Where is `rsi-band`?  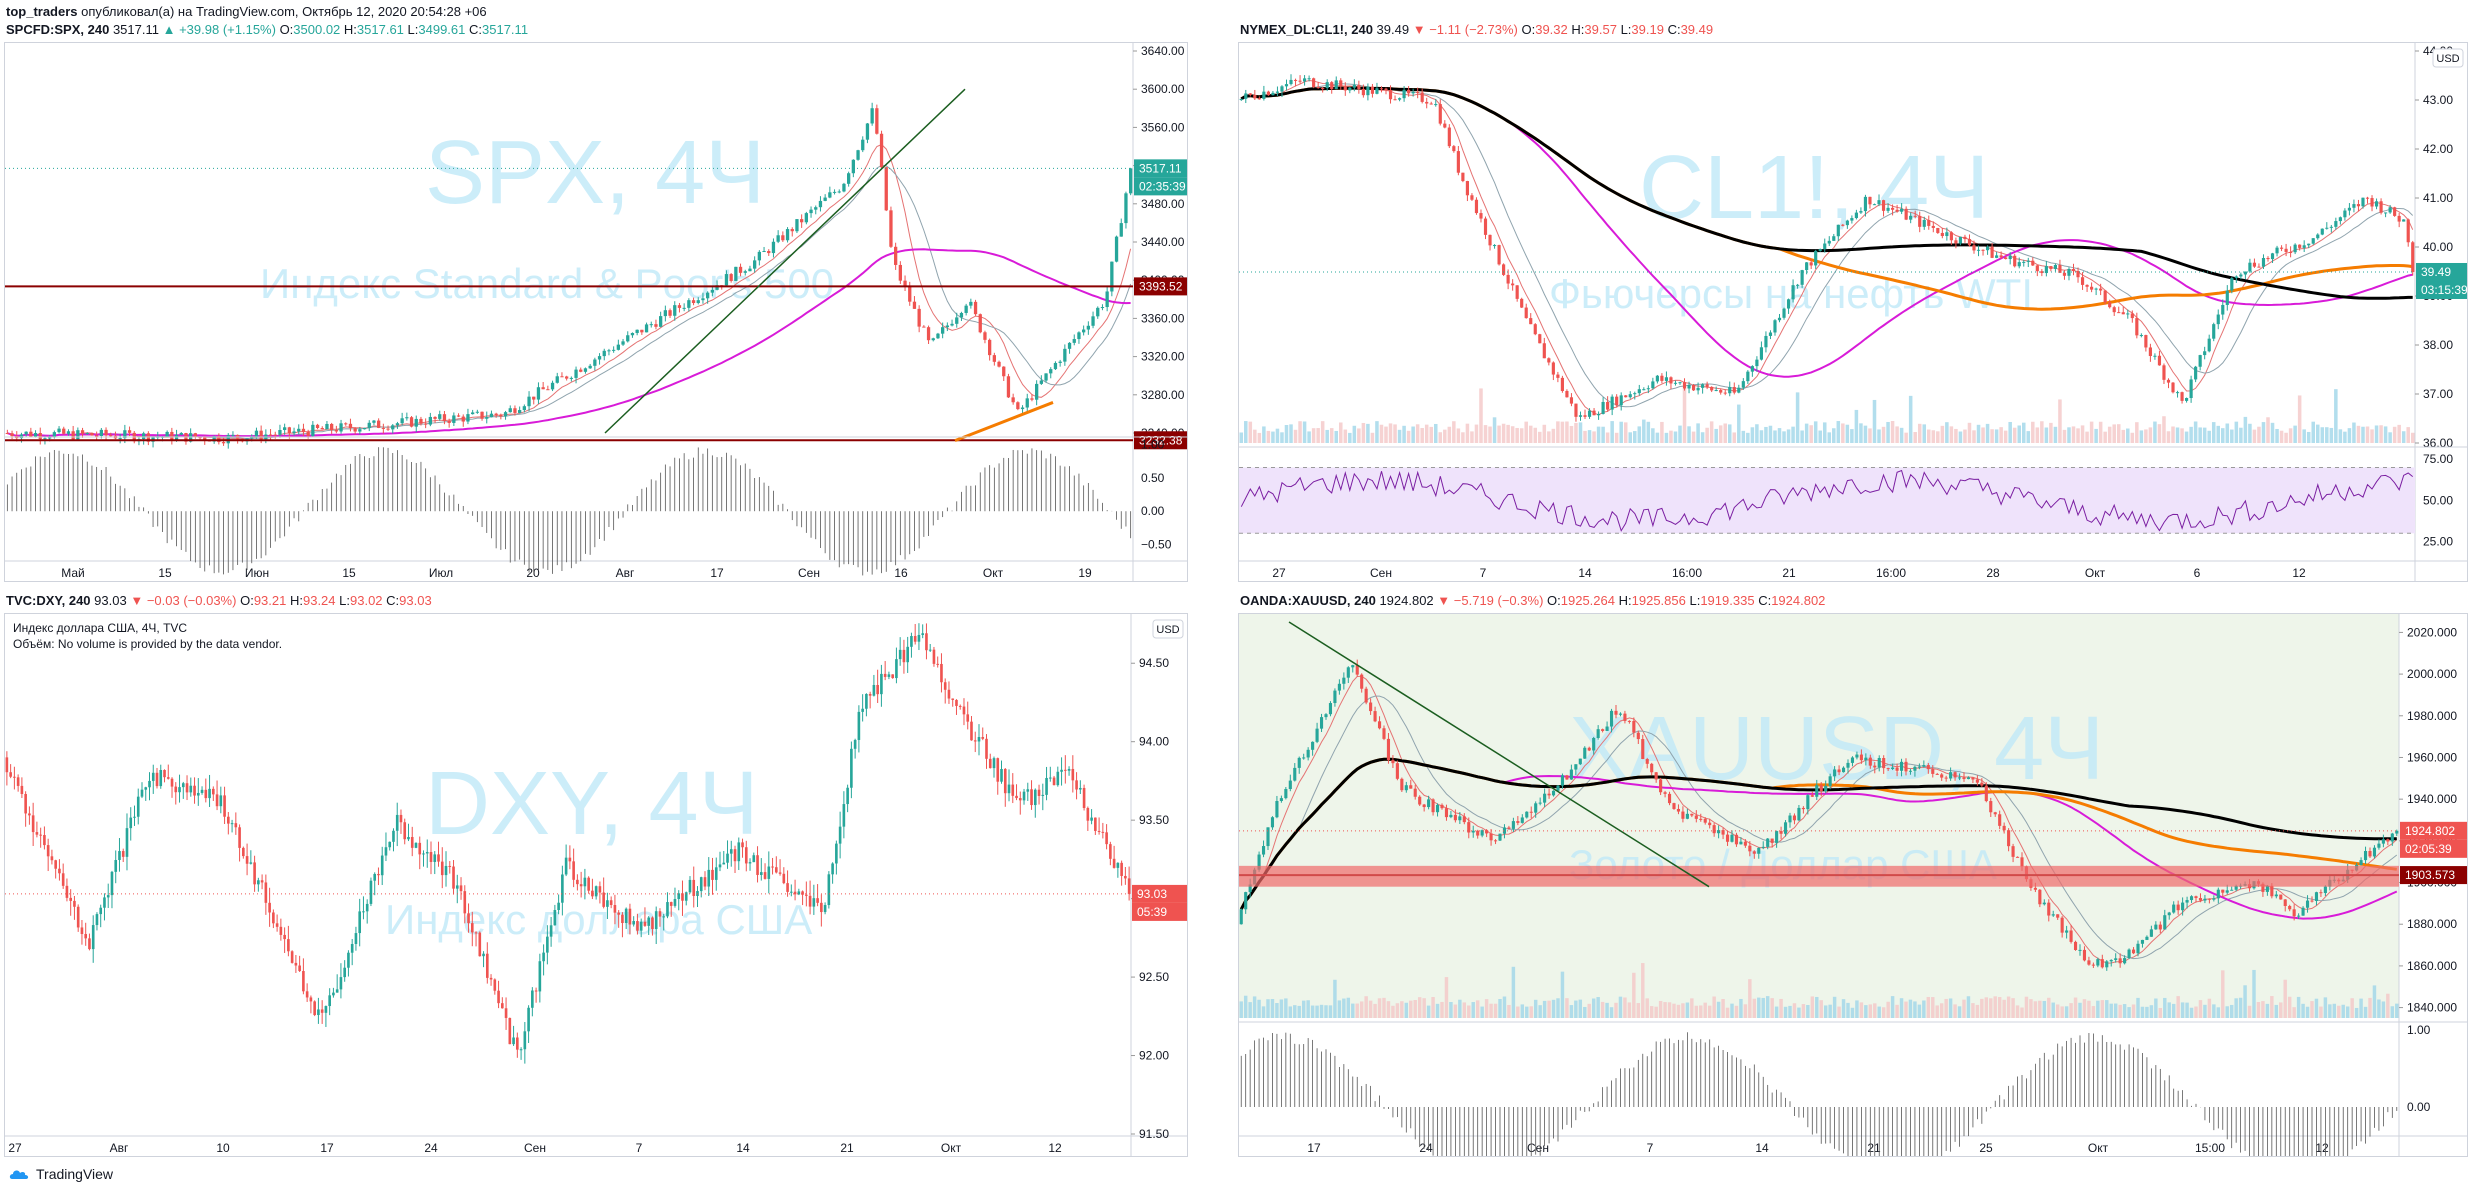
rsi-band is located at coordinates (1827, 500).